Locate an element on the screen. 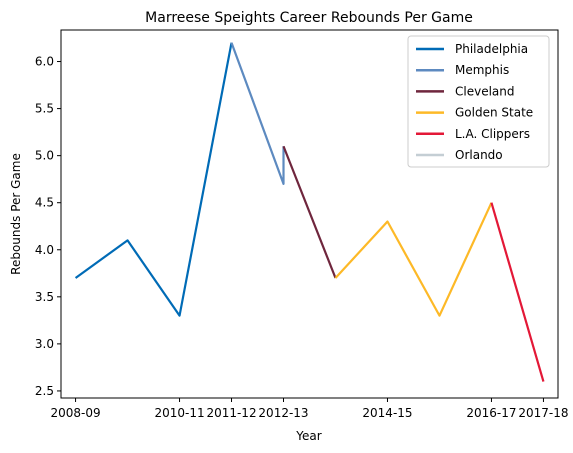 This screenshot has height=453, width=573. series-line-l-a-clippers is located at coordinates (517, 292).